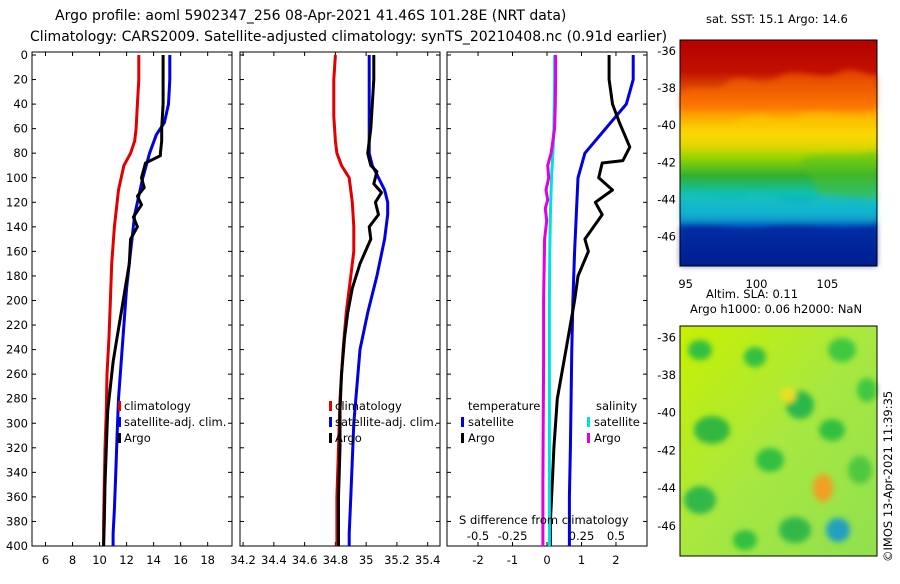  Describe the element at coordinates (582, 536) in the screenshot. I see `s-tick-label: 0.25` at that location.